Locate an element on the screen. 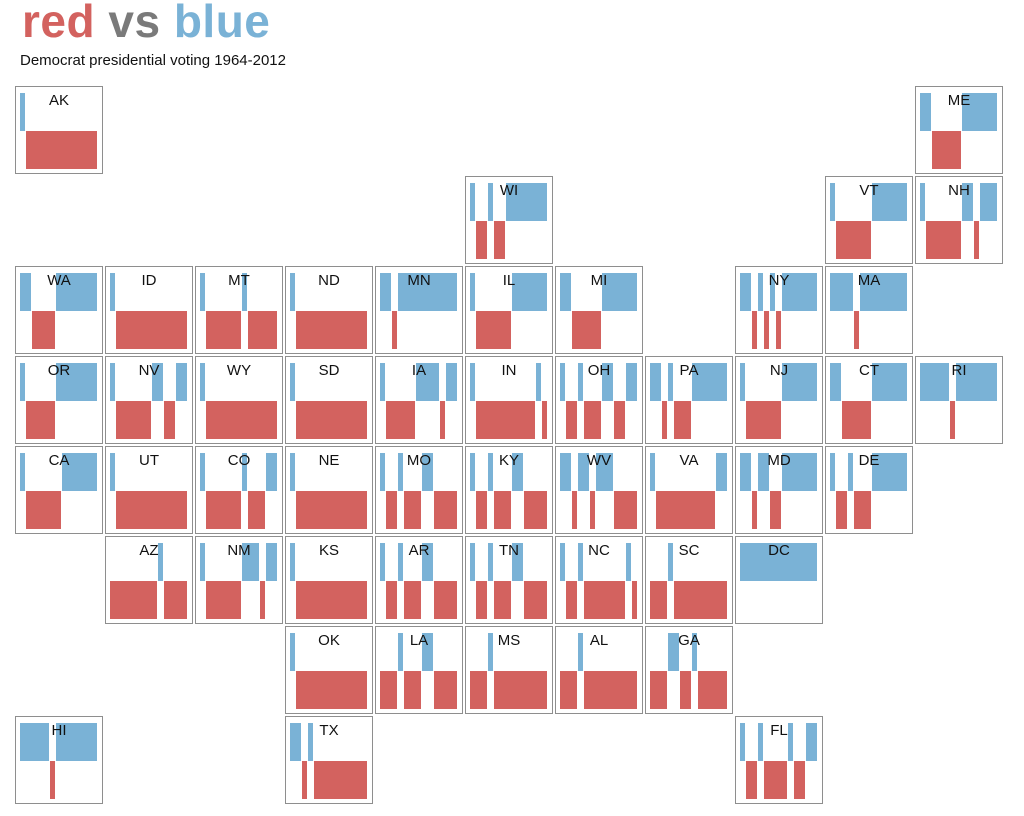 The image size is (1024, 816). republican-bar-ia-1968 is located at coordinates (400, 420).